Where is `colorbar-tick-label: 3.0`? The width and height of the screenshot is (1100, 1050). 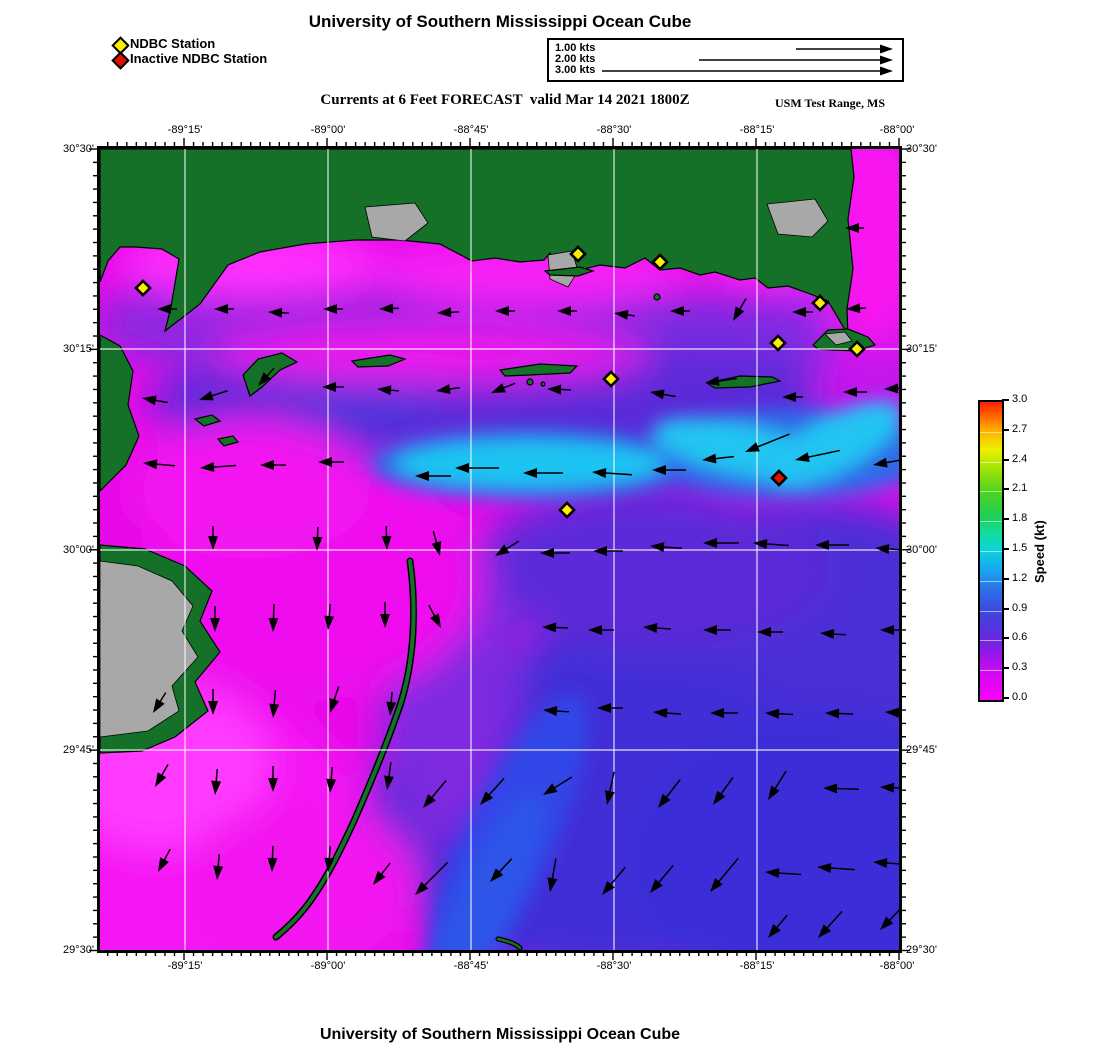
colorbar-tick-label: 3.0 is located at coordinates (1020, 399).